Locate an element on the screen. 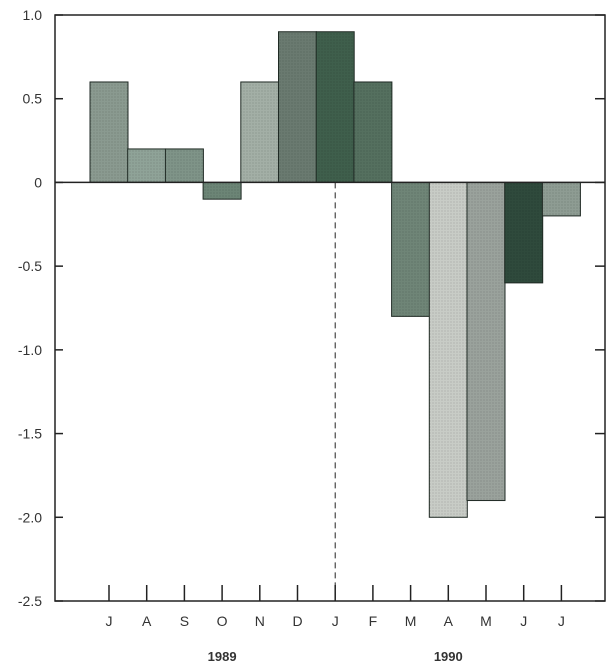 The height and width of the screenshot is (666, 609). y-tick-label: -2.5 is located at coordinates (30, 601).